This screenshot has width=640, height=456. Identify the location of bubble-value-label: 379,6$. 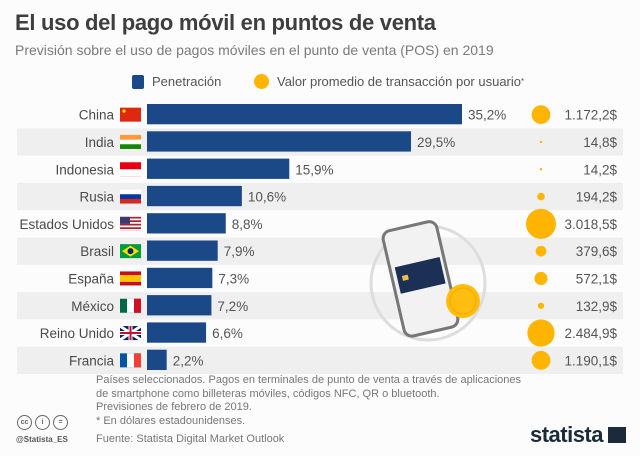
(597, 251).